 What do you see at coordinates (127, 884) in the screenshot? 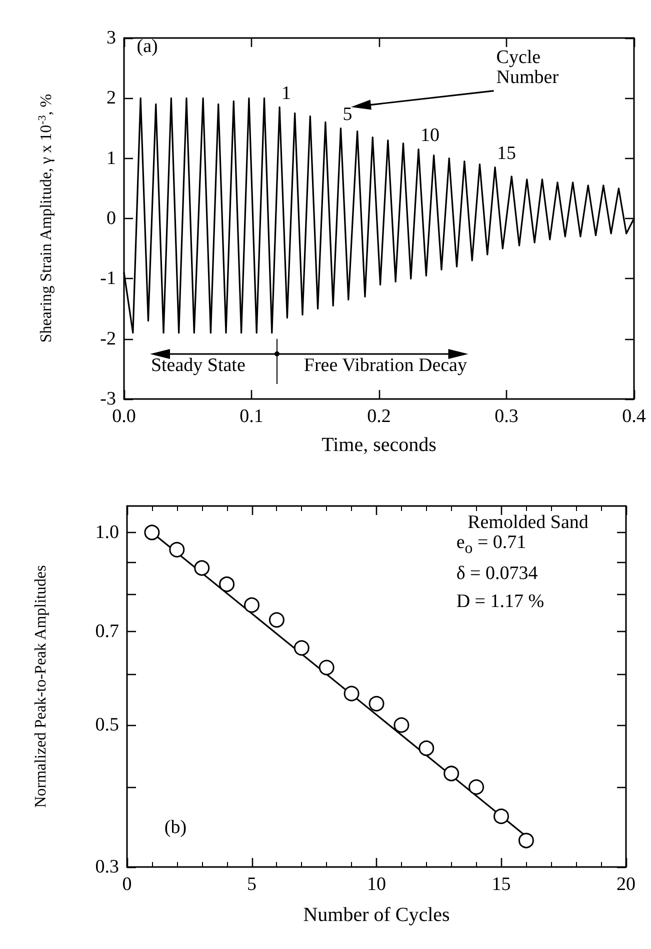
I see `x-tick-label: 0` at bounding box center [127, 884].